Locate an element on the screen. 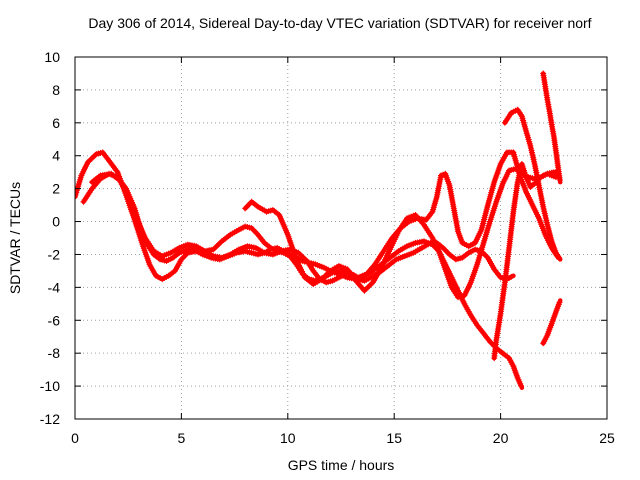  y-tick-label: 4 is located at coordinates (56, 156).